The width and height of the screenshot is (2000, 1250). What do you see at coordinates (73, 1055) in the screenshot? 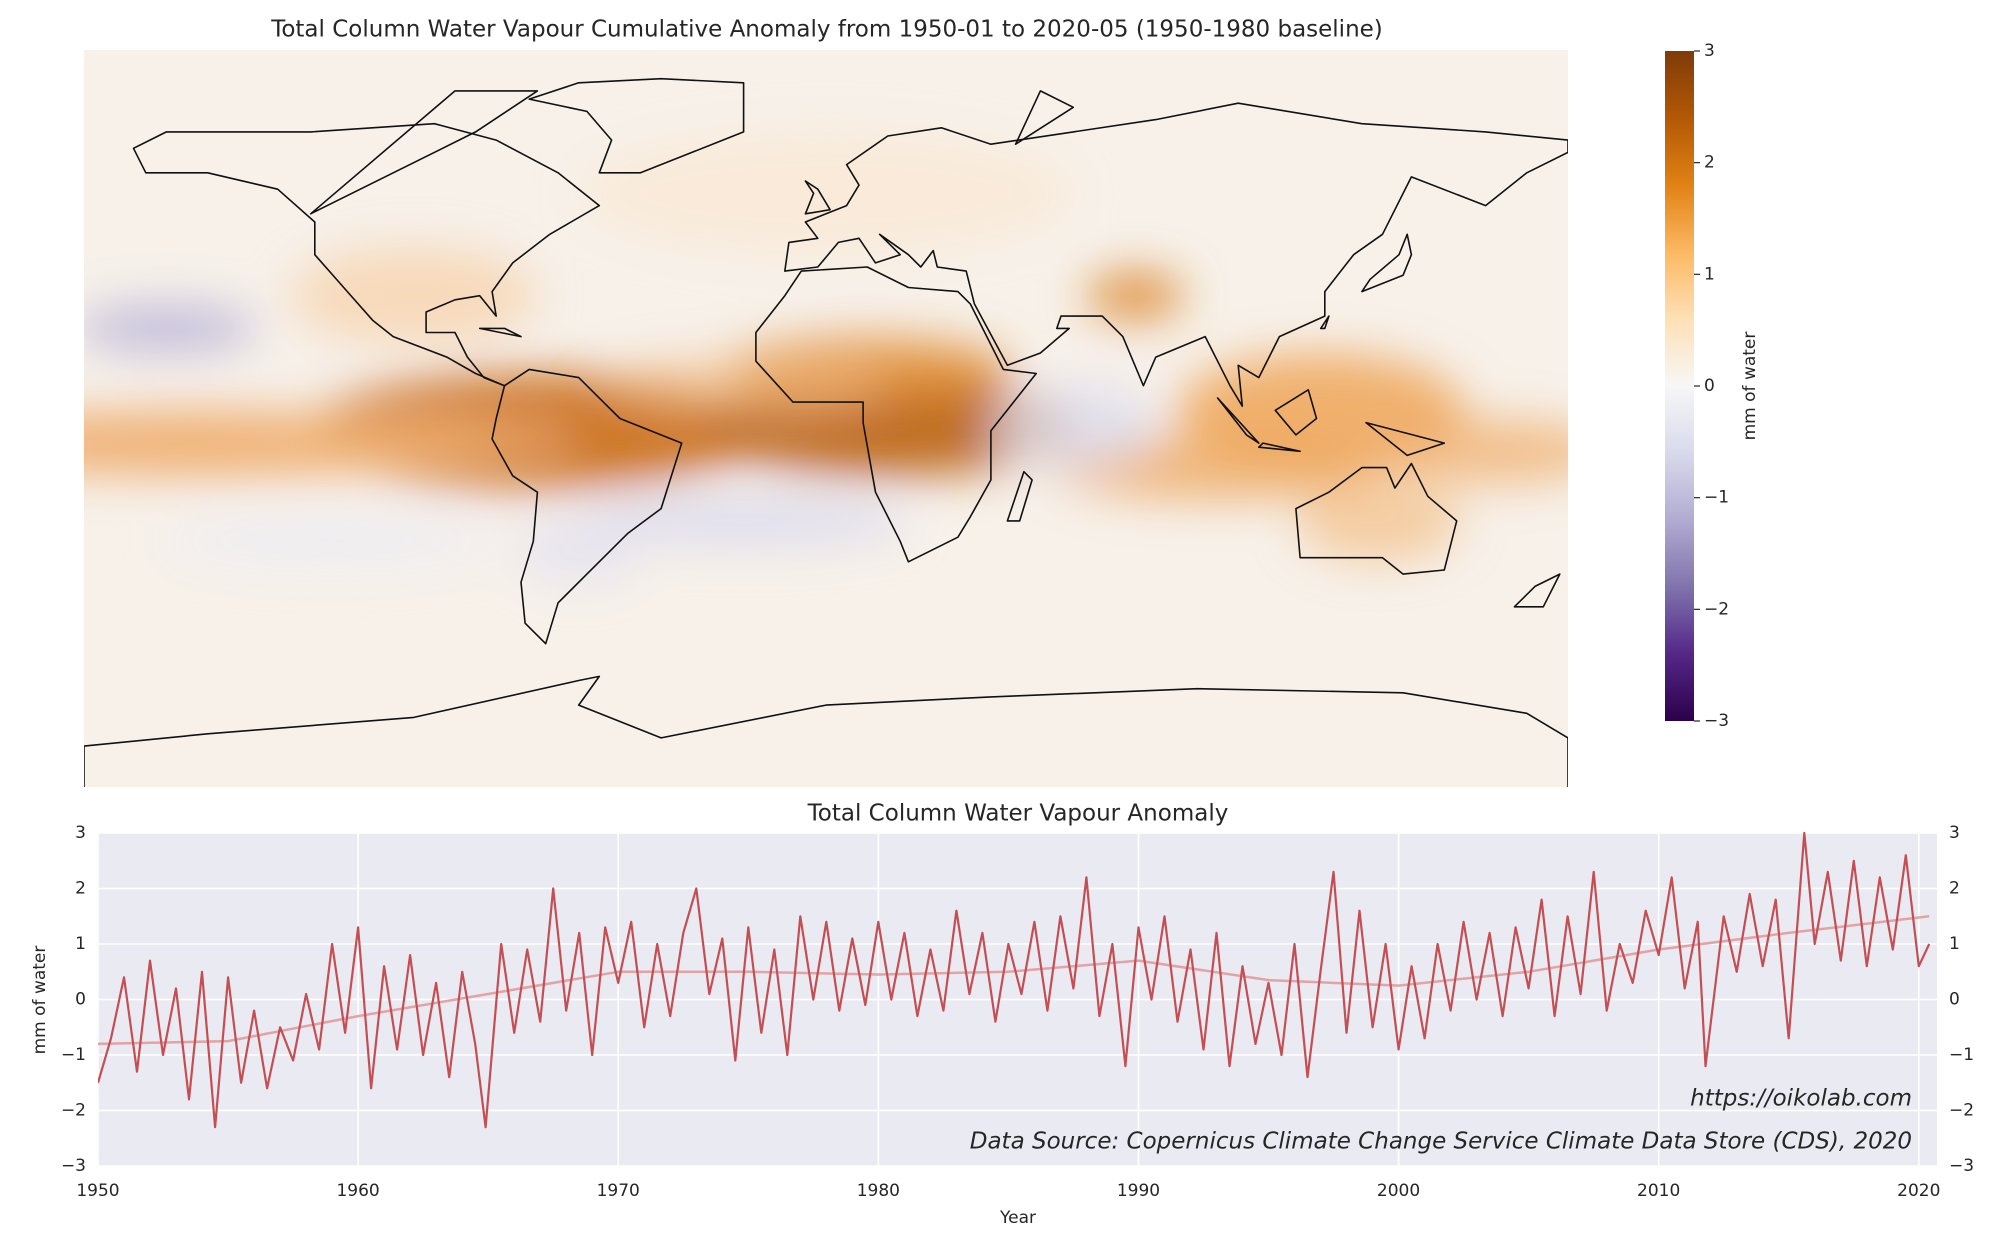
I see `y-tick-label: −1` at bounding box center [73, 1055].